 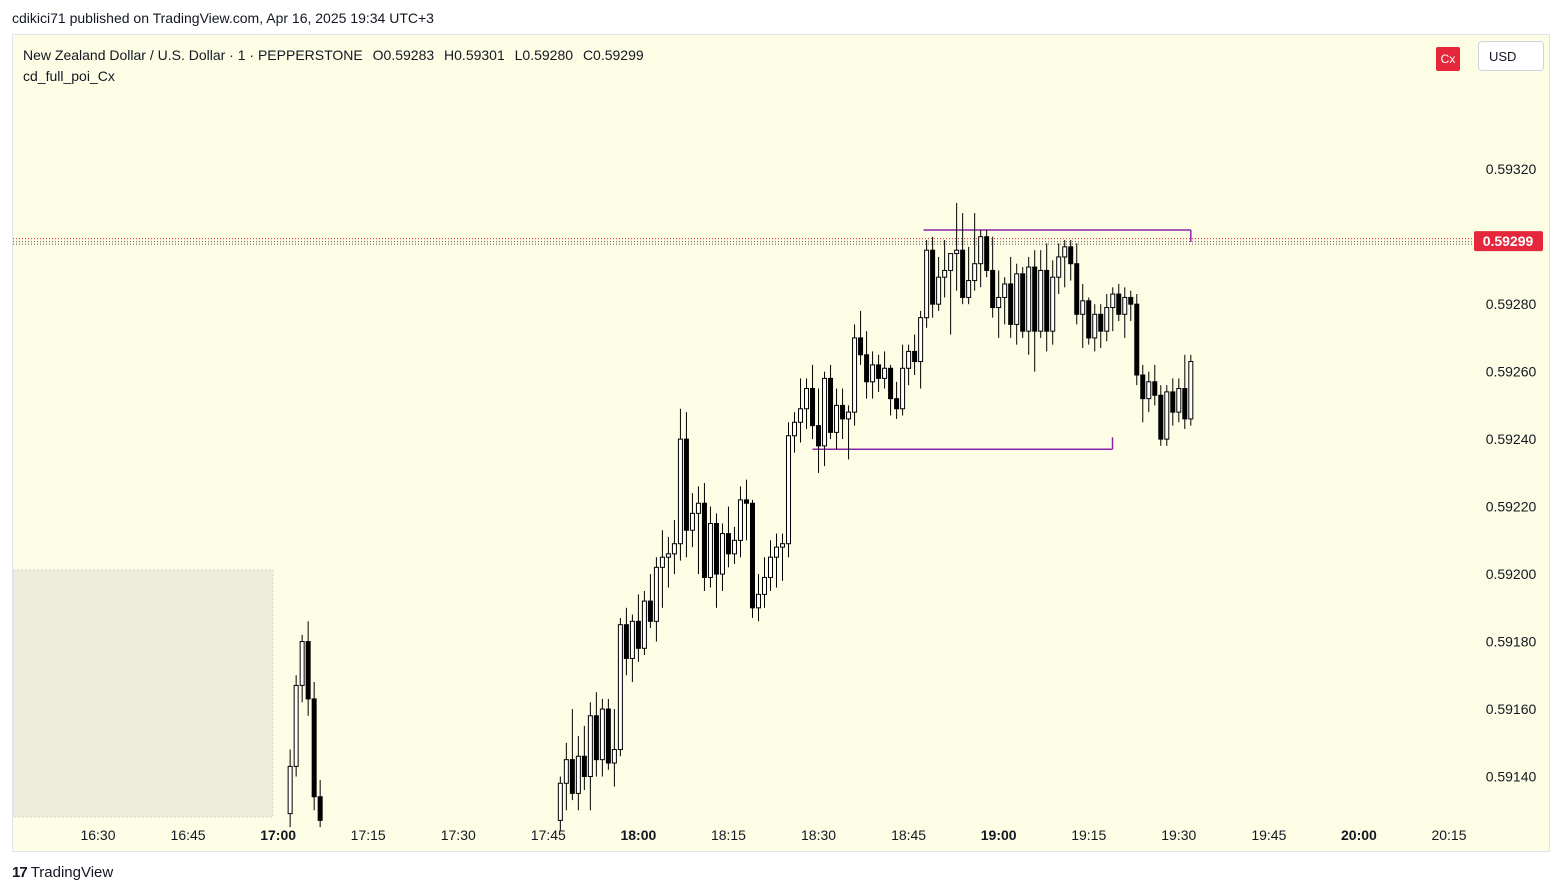 What do you see at coordinates (188, 835) in the screenshot?
I see `x-tick-label: 16:45` at bounding box center [188, 835].